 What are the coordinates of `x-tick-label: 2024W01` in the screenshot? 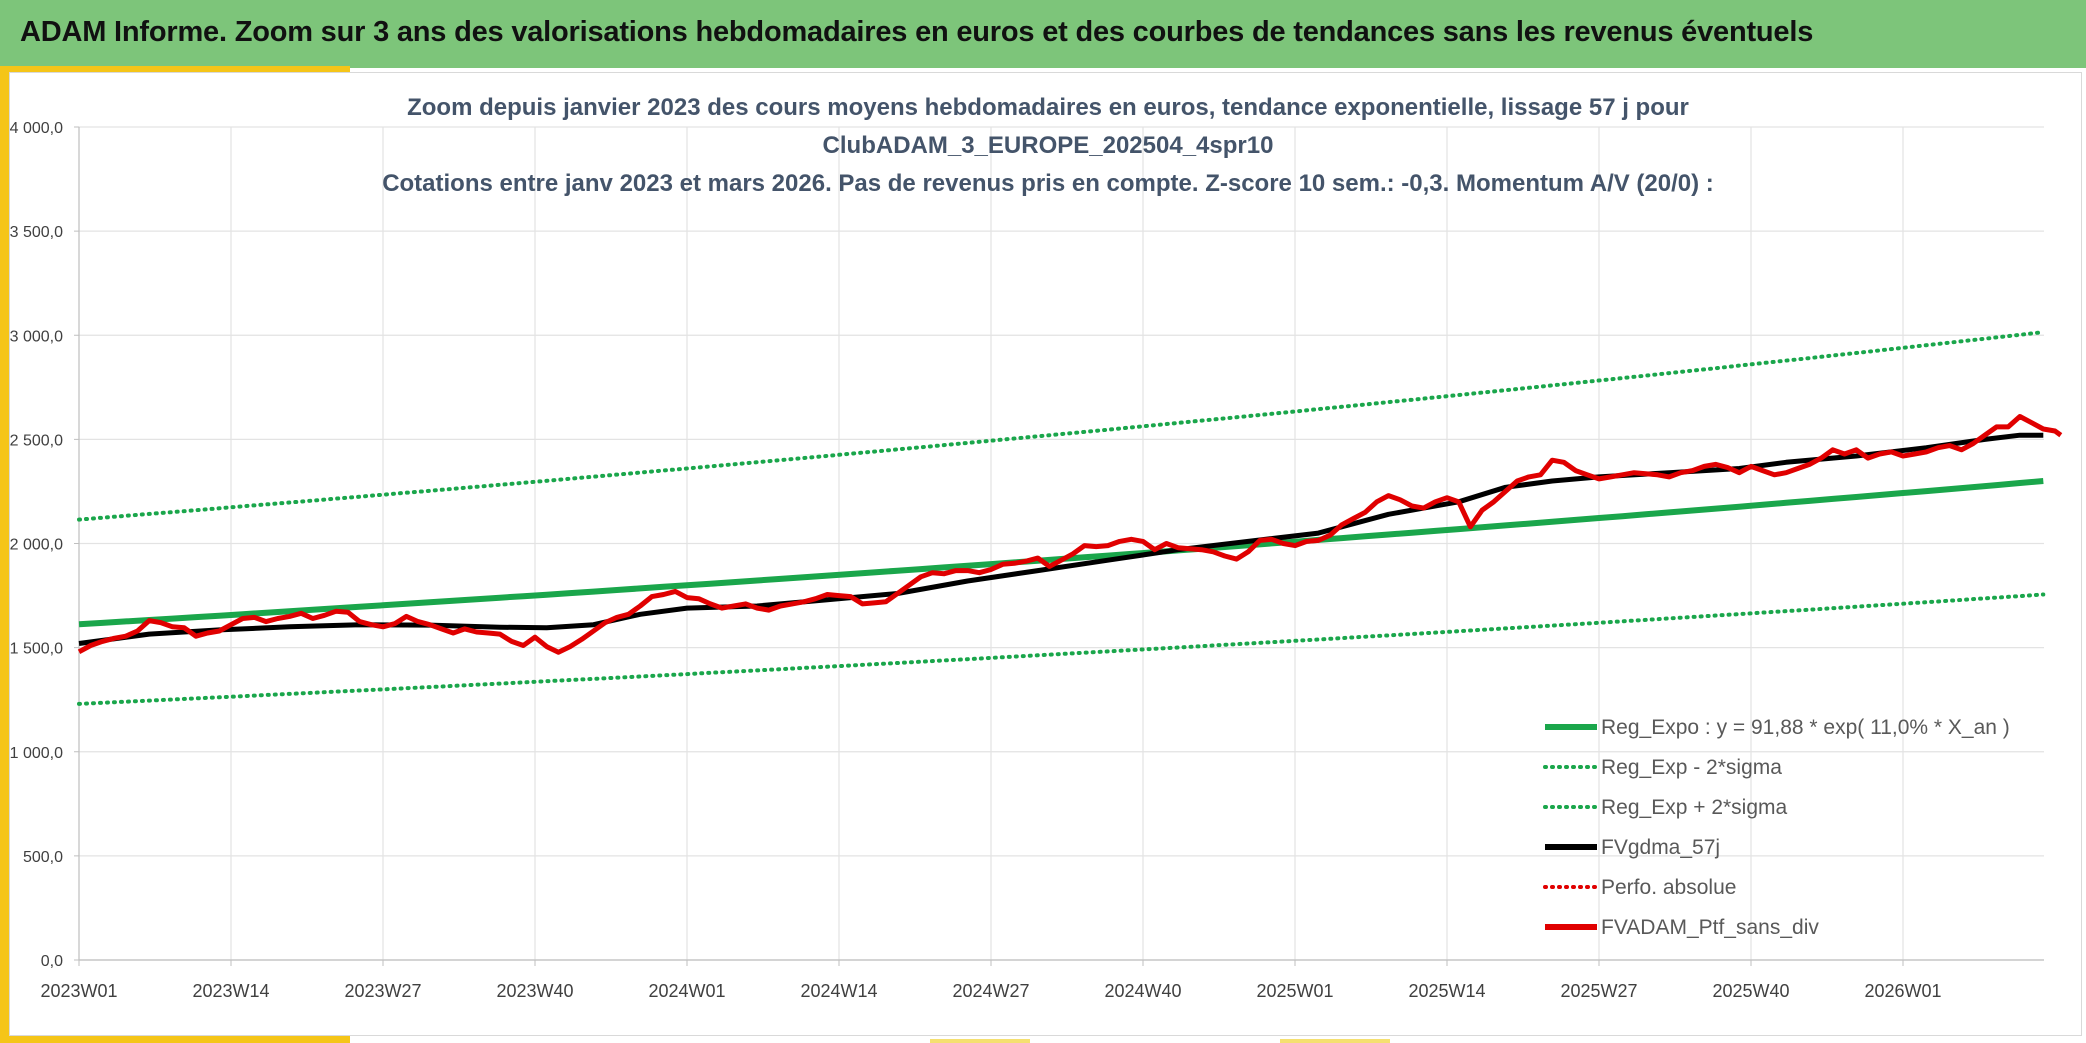 It's located at (686, 991).